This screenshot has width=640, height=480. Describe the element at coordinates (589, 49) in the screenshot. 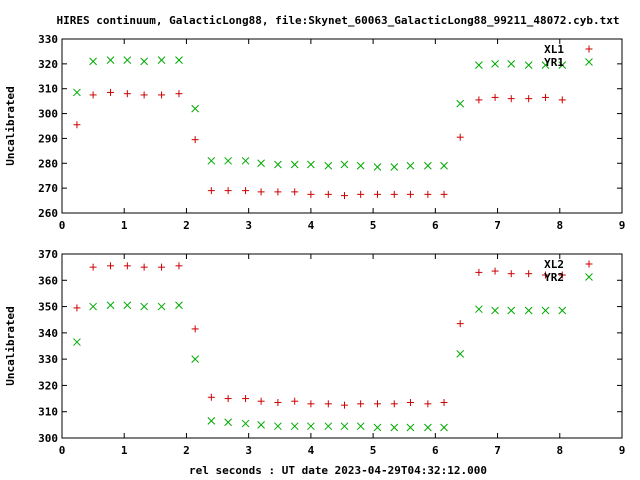

I see `legend-marker-xl1` at that location.